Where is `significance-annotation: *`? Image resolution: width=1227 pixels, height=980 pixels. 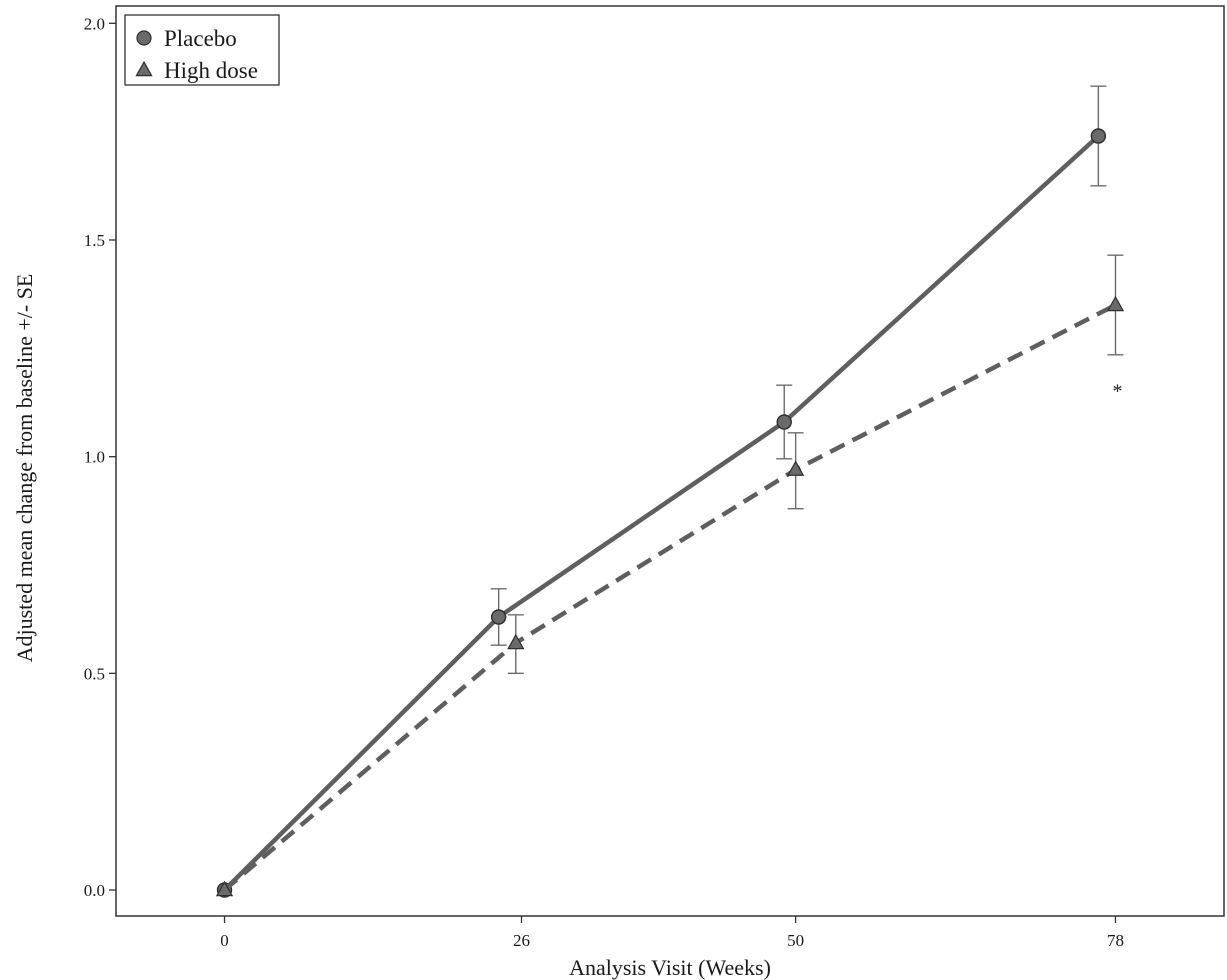
significance-annotation: * is located at coordinates (1117, 391).